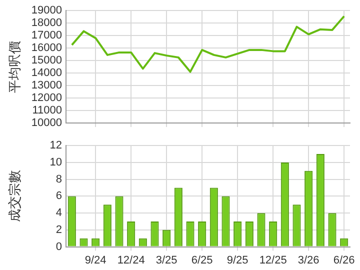 The height and width of the screenshot is (270, 360). Describe the element at coordinates (237, 260) in the screenshot. I see `x-tick-label: 9/25` at that location.